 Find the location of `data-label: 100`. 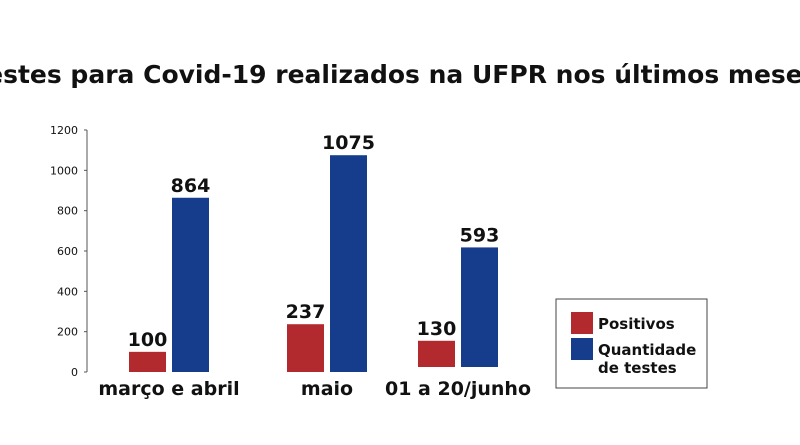

data-label: 100 is located at coordinates (148, 340).